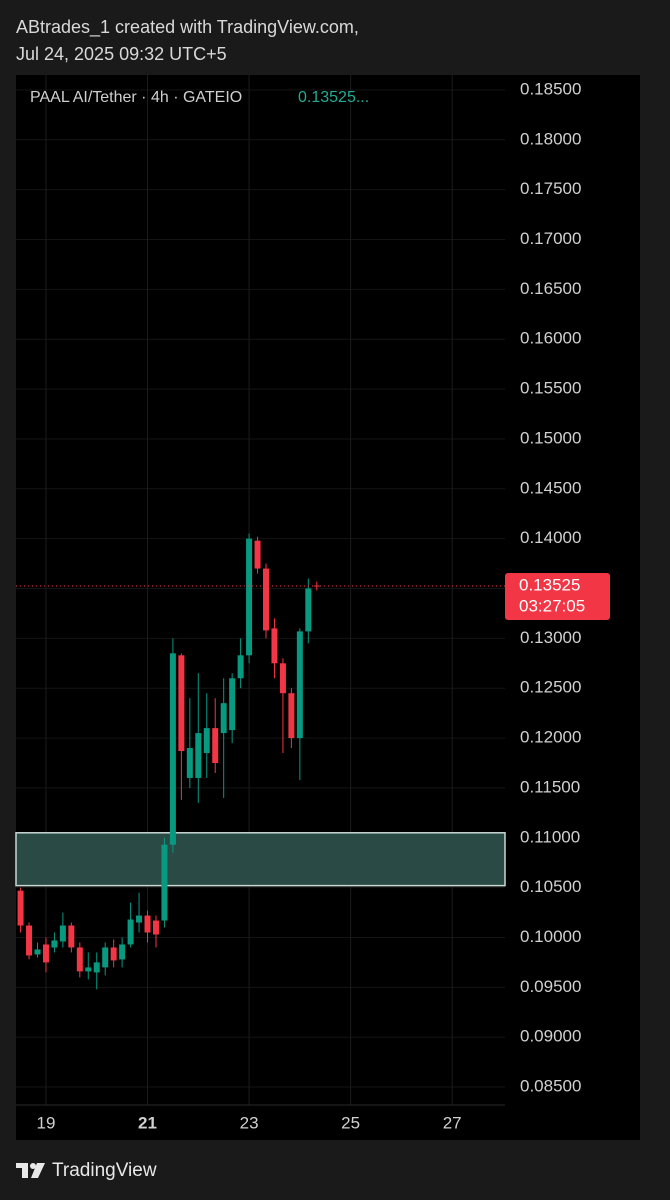  I want to click on x-tick-label: 27, so click(452, 1122).